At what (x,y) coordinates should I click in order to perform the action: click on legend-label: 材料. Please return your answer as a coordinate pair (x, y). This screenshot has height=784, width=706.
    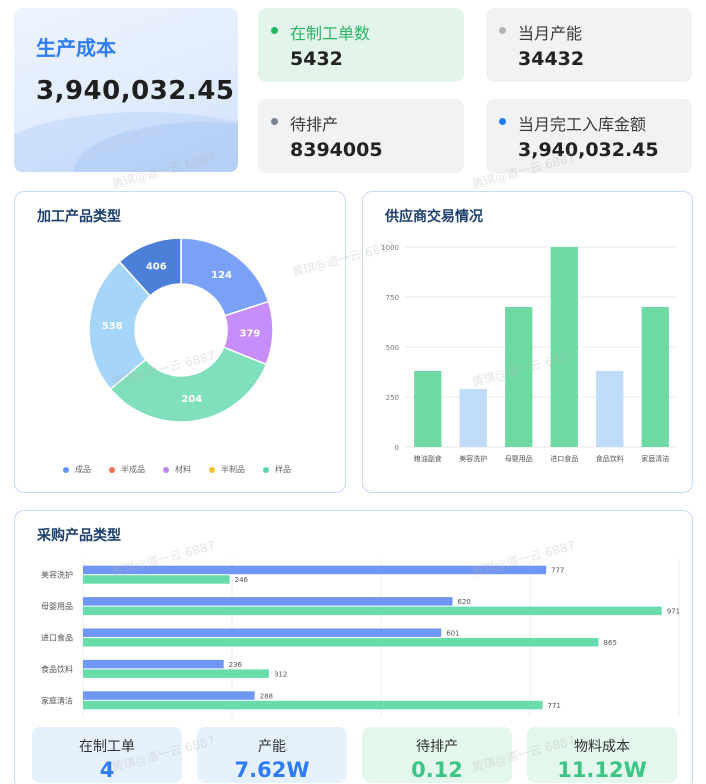
    Looking at the image, I should click on (183, 469).